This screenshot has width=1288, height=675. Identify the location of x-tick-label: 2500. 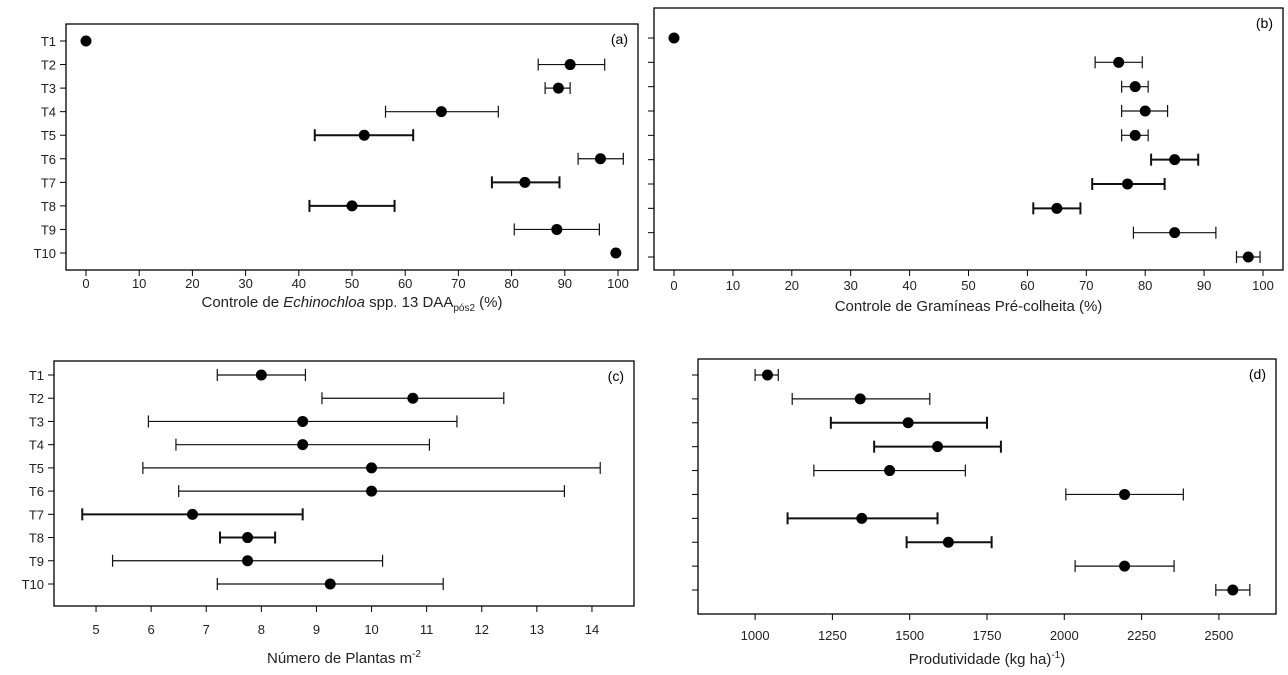
(1218, 635).